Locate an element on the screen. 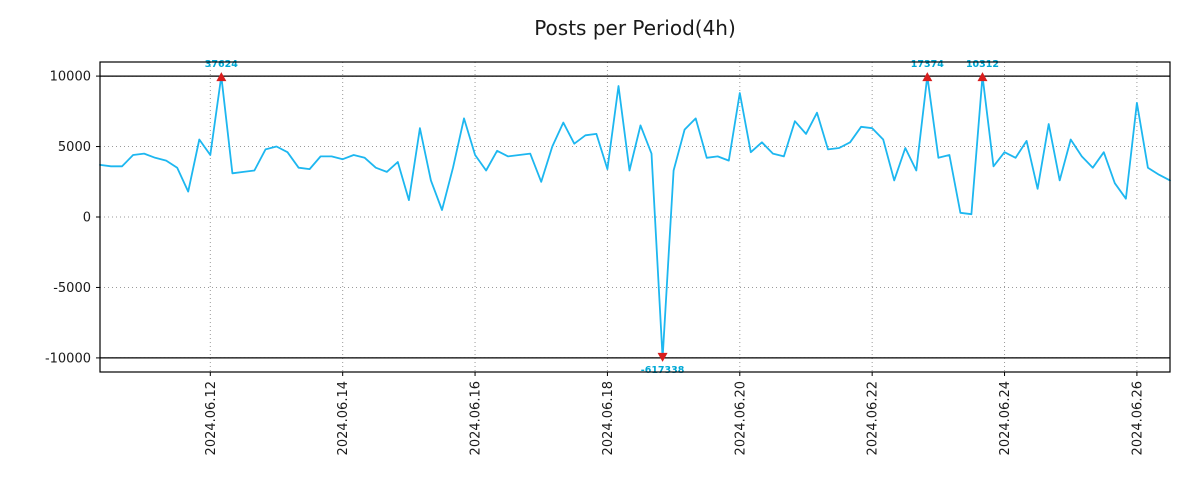 This screenshot has width=1200, height=500. x-tick-label: 2024.06.20 is located at coordinates (740, 418).